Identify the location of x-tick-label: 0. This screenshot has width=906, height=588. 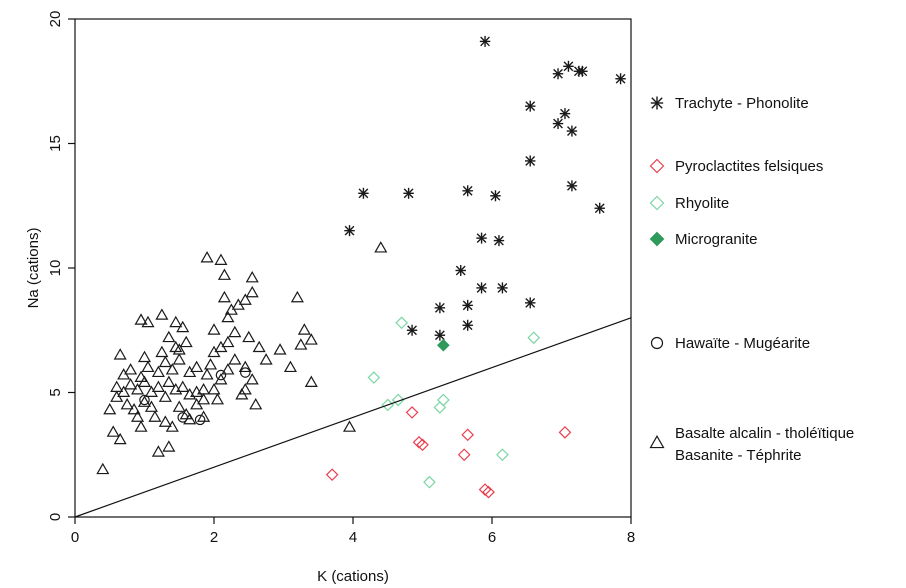
(75, 537).